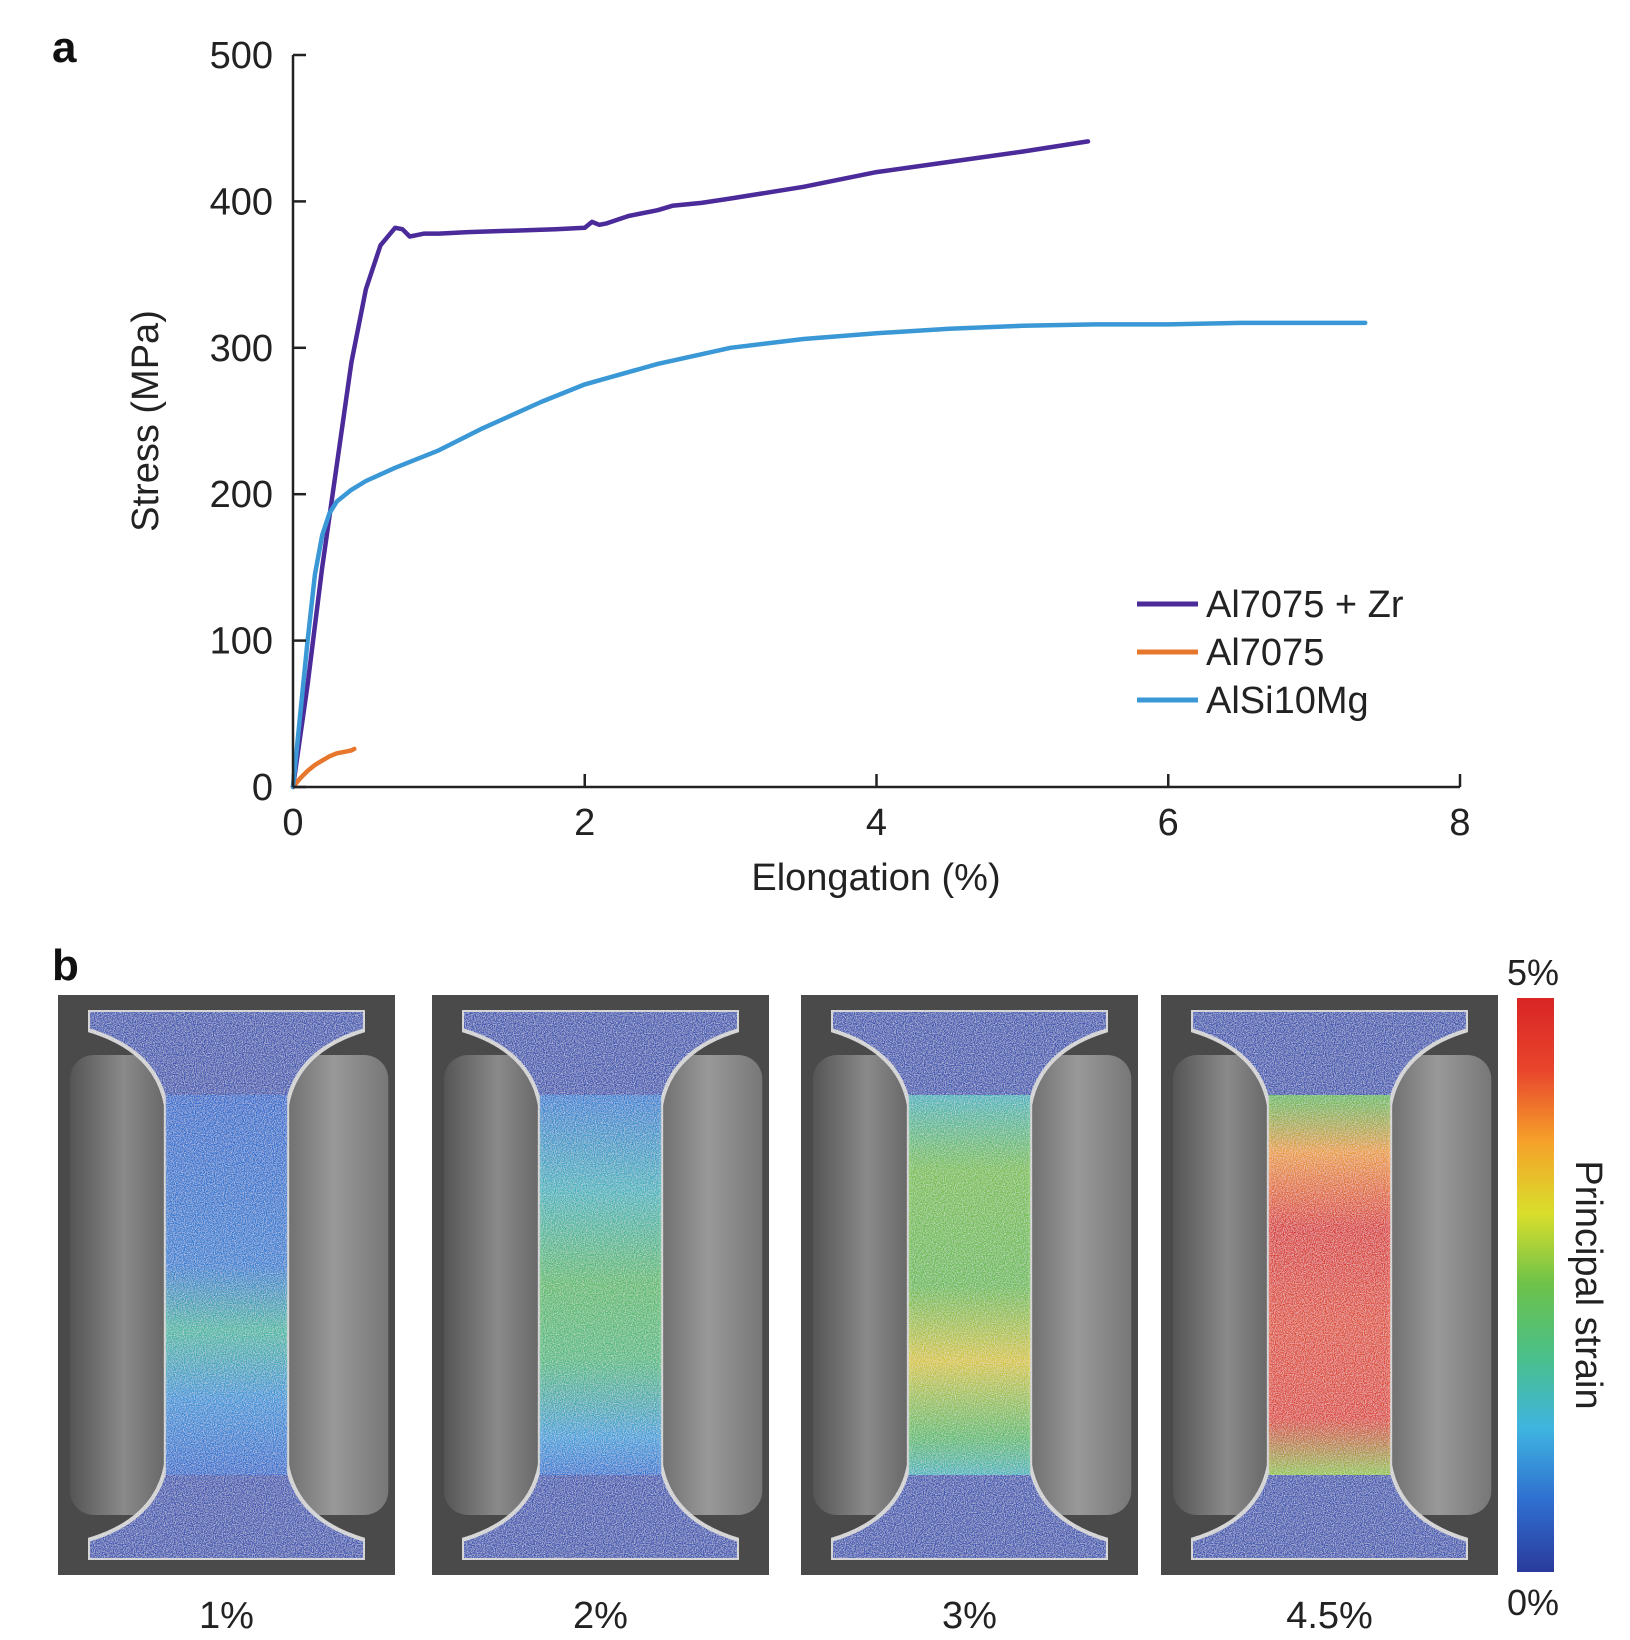 The image size is (1630, 1640). What do you see at coordinates (262, 788) in the screenshot?
I see `y-tick-label: 0` at bounding box center [262, 788].